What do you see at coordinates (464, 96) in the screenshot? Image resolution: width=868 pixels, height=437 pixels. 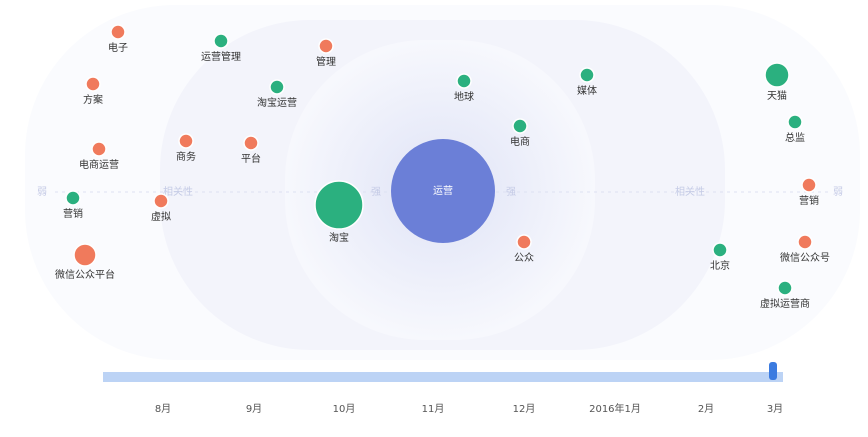 I see `word-label: 地球` at bounding box center [464, 96].